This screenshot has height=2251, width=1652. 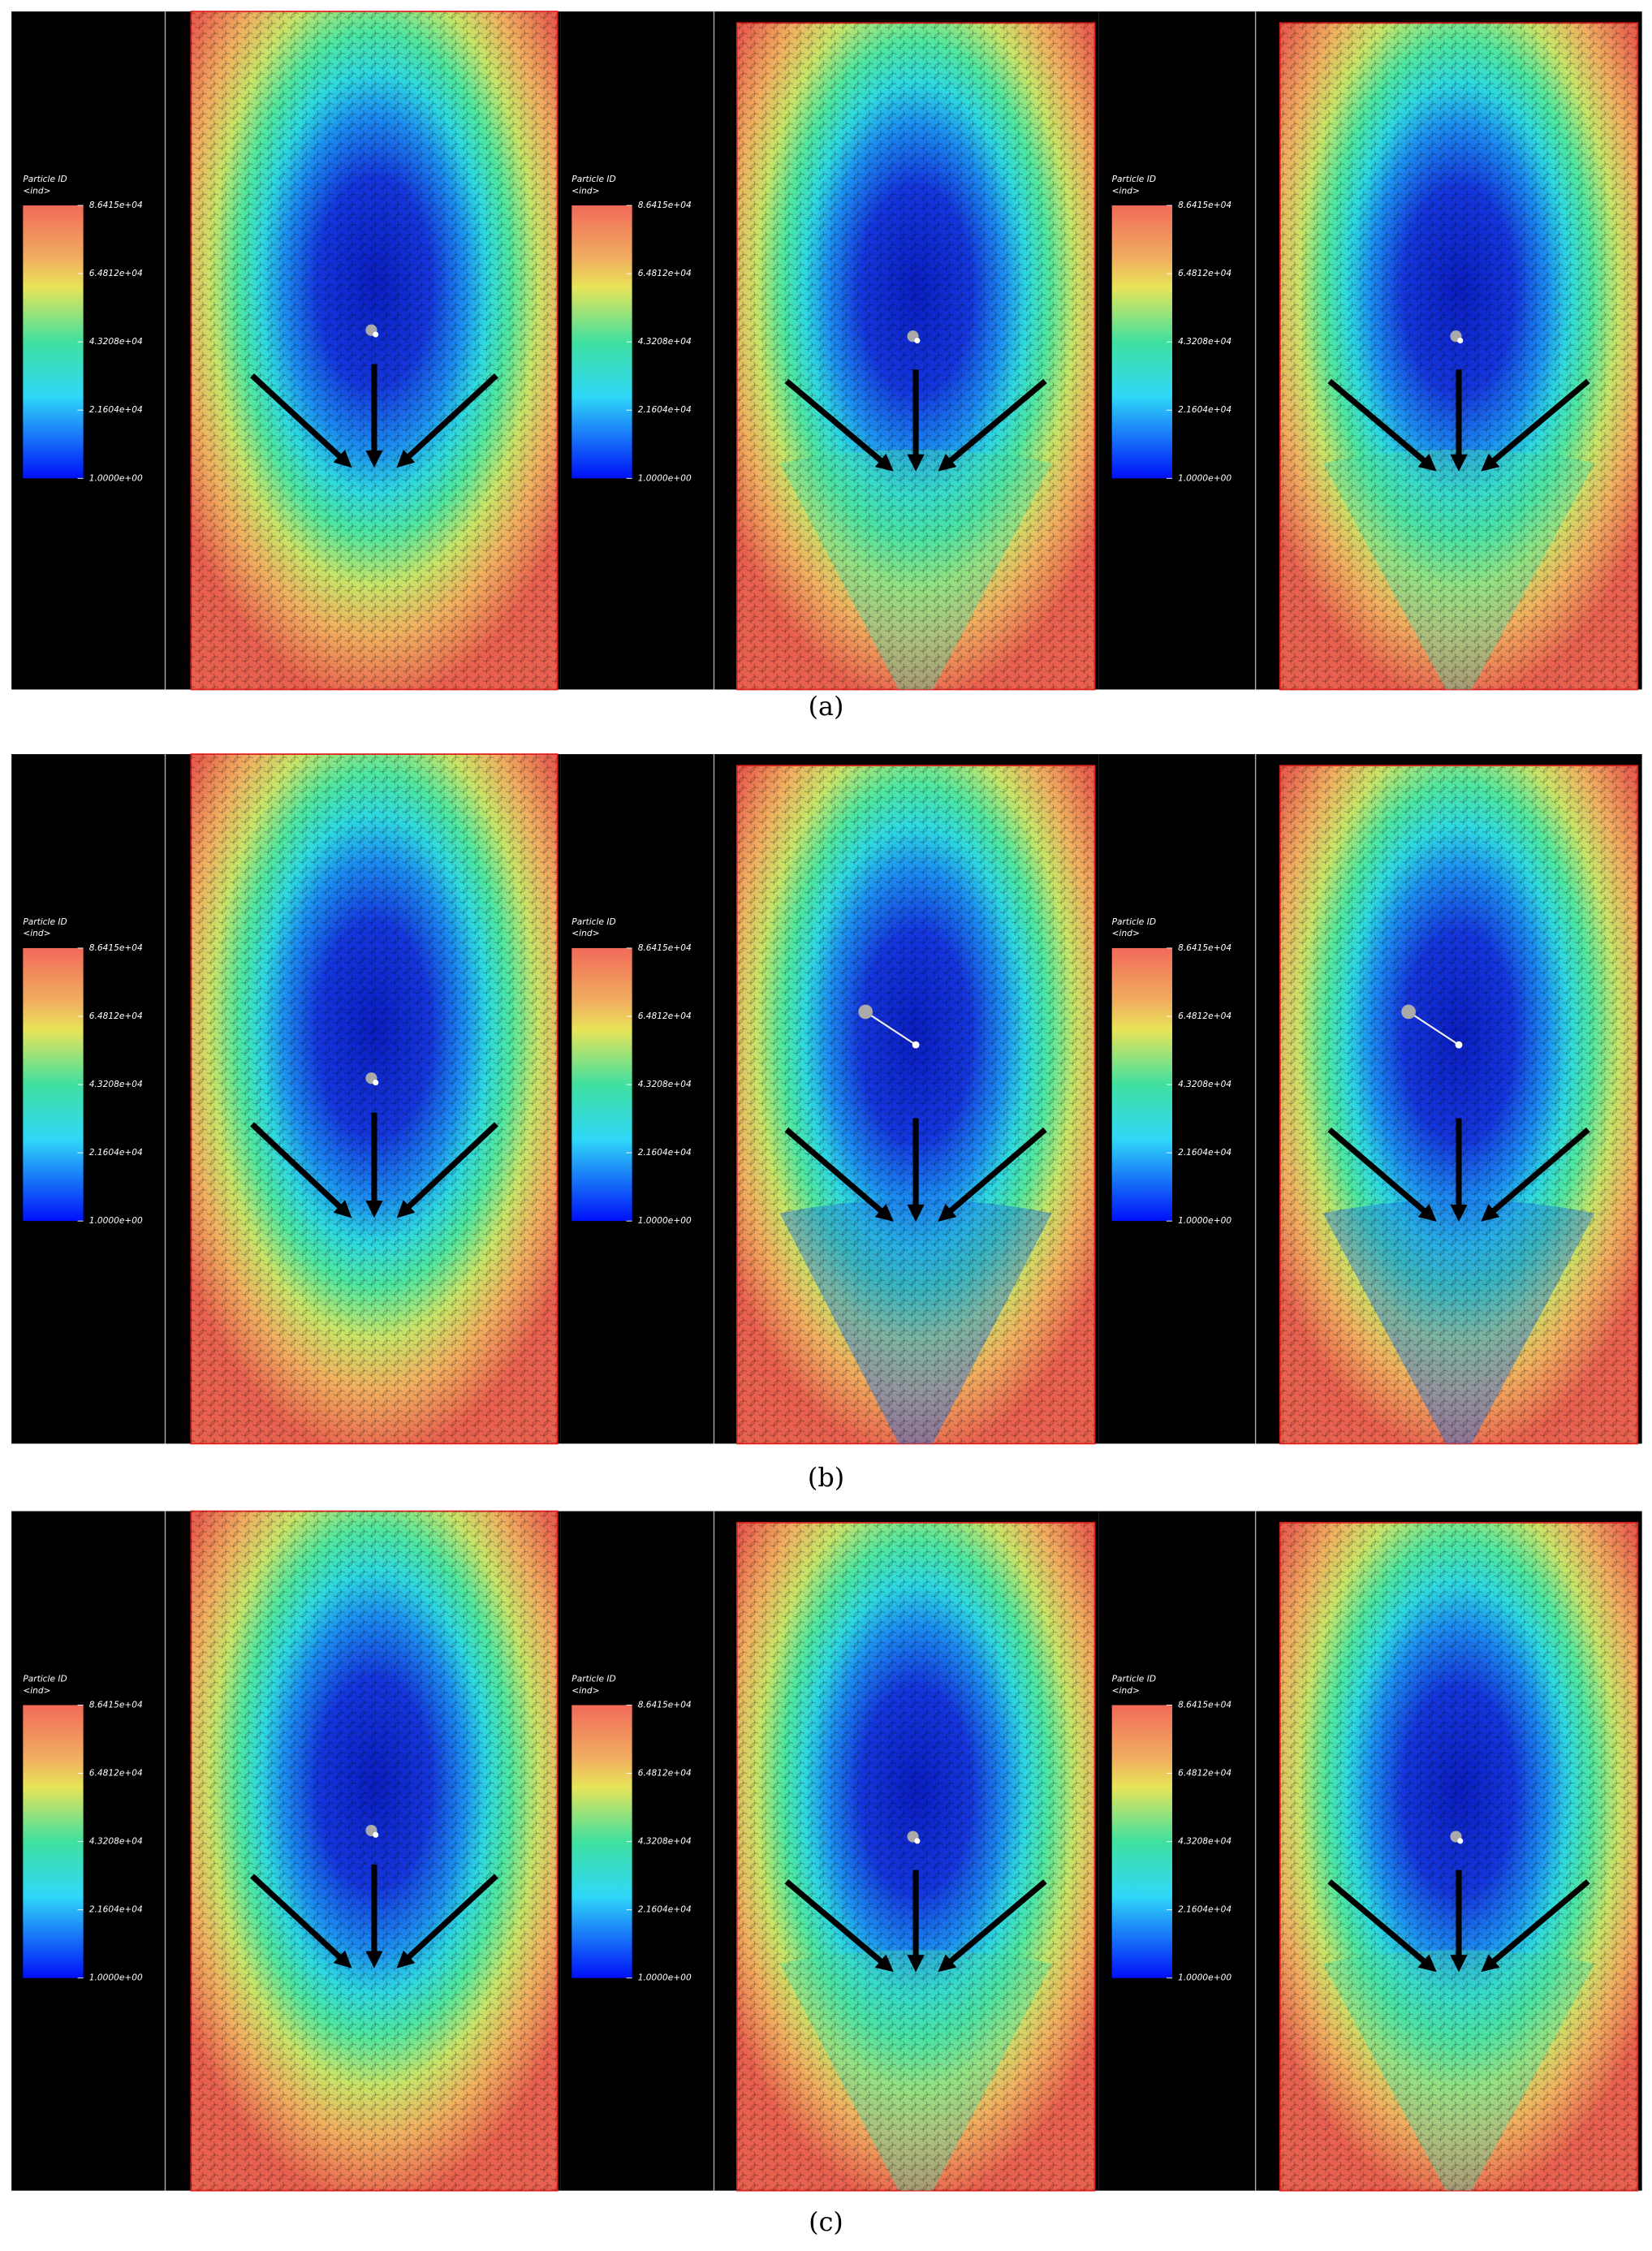 What do you see at coordinates (826, 1477) in the screenshot?
I see `row-label: (b)` at bounding box center [826, 1477].